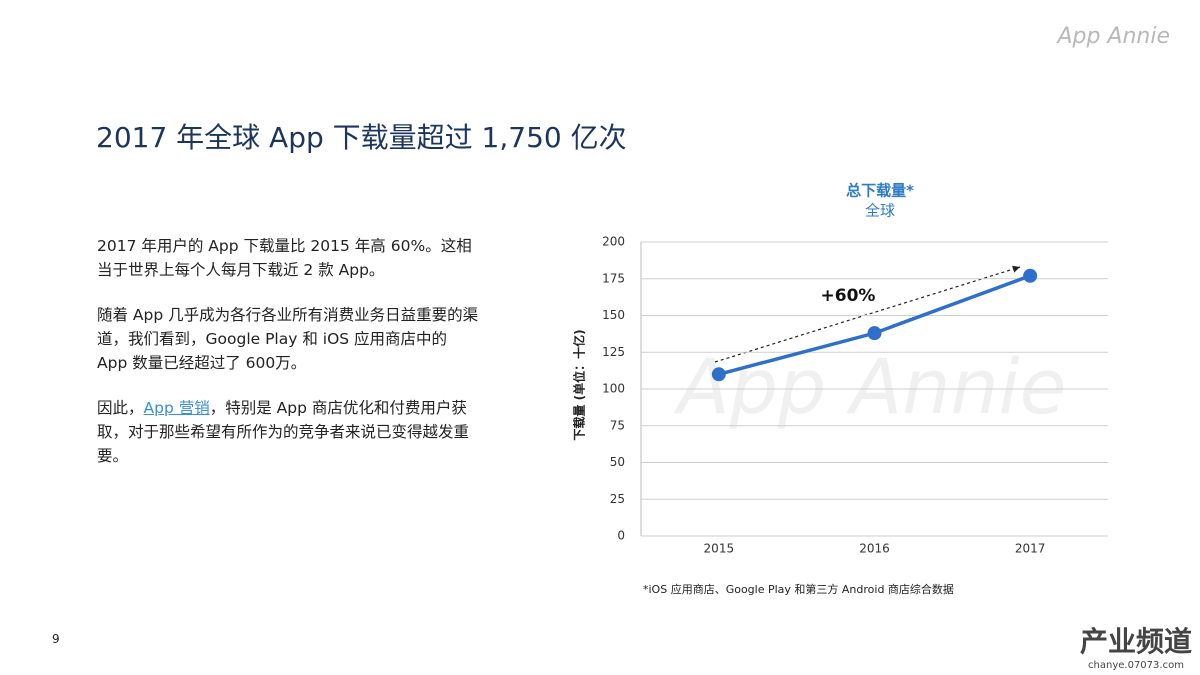  What do you see at coordinates (176, 408) in the screenshot?
I see `link: App 营销` at bounding box center [176, 408].